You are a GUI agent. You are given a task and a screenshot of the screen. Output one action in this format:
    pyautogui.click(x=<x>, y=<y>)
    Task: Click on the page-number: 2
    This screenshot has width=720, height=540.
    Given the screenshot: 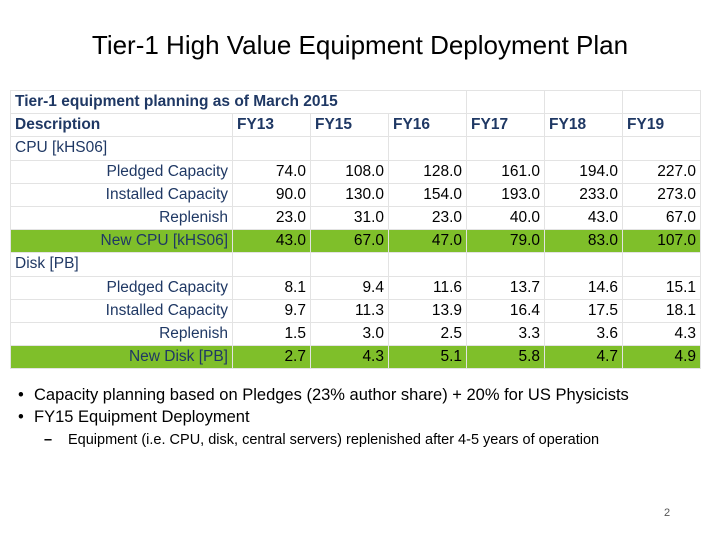 What is the action you would take?
    pyautogui.click(x=667, y=513)
    